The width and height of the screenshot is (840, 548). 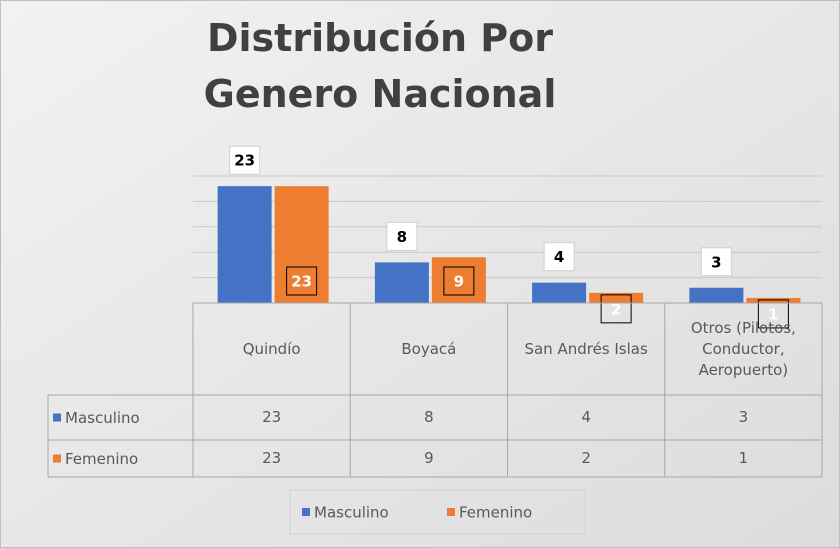 What do you see at coordinates (495, 513) in the screenshot?
I see `legend-label: Femenino` at bounding box center [495, 513].